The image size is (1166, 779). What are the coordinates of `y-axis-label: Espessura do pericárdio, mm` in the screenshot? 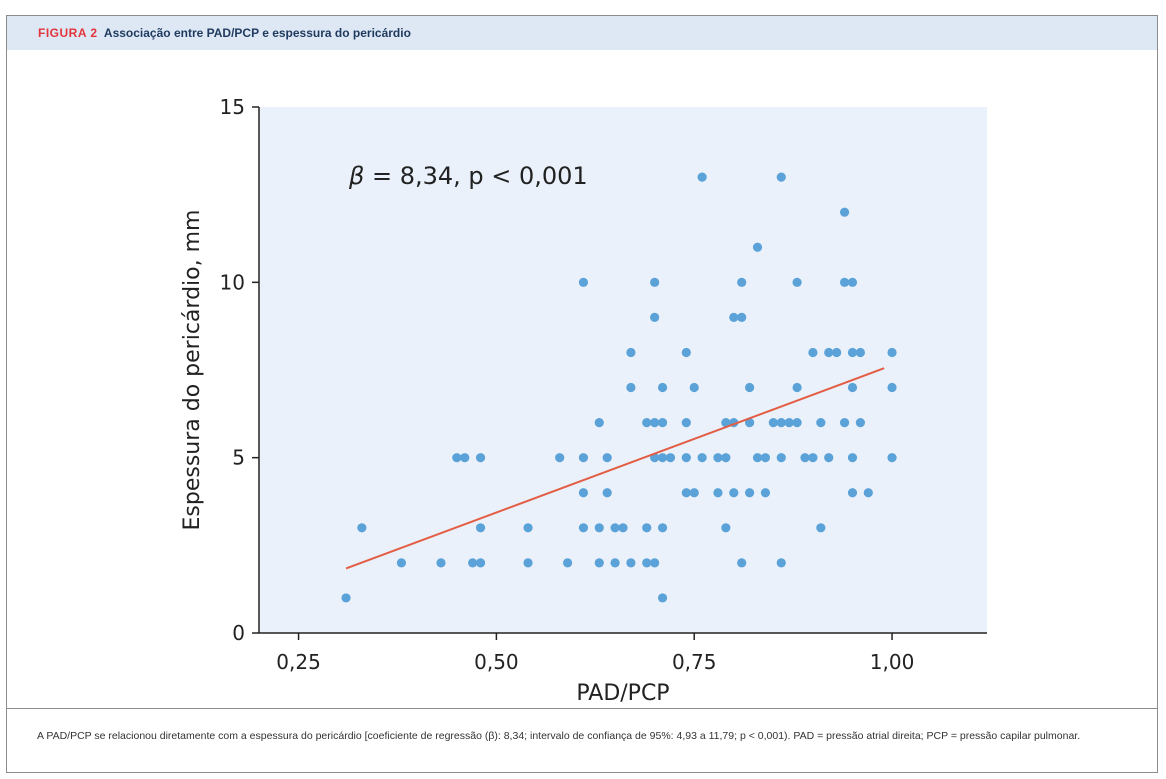 It's located at (192, 370).